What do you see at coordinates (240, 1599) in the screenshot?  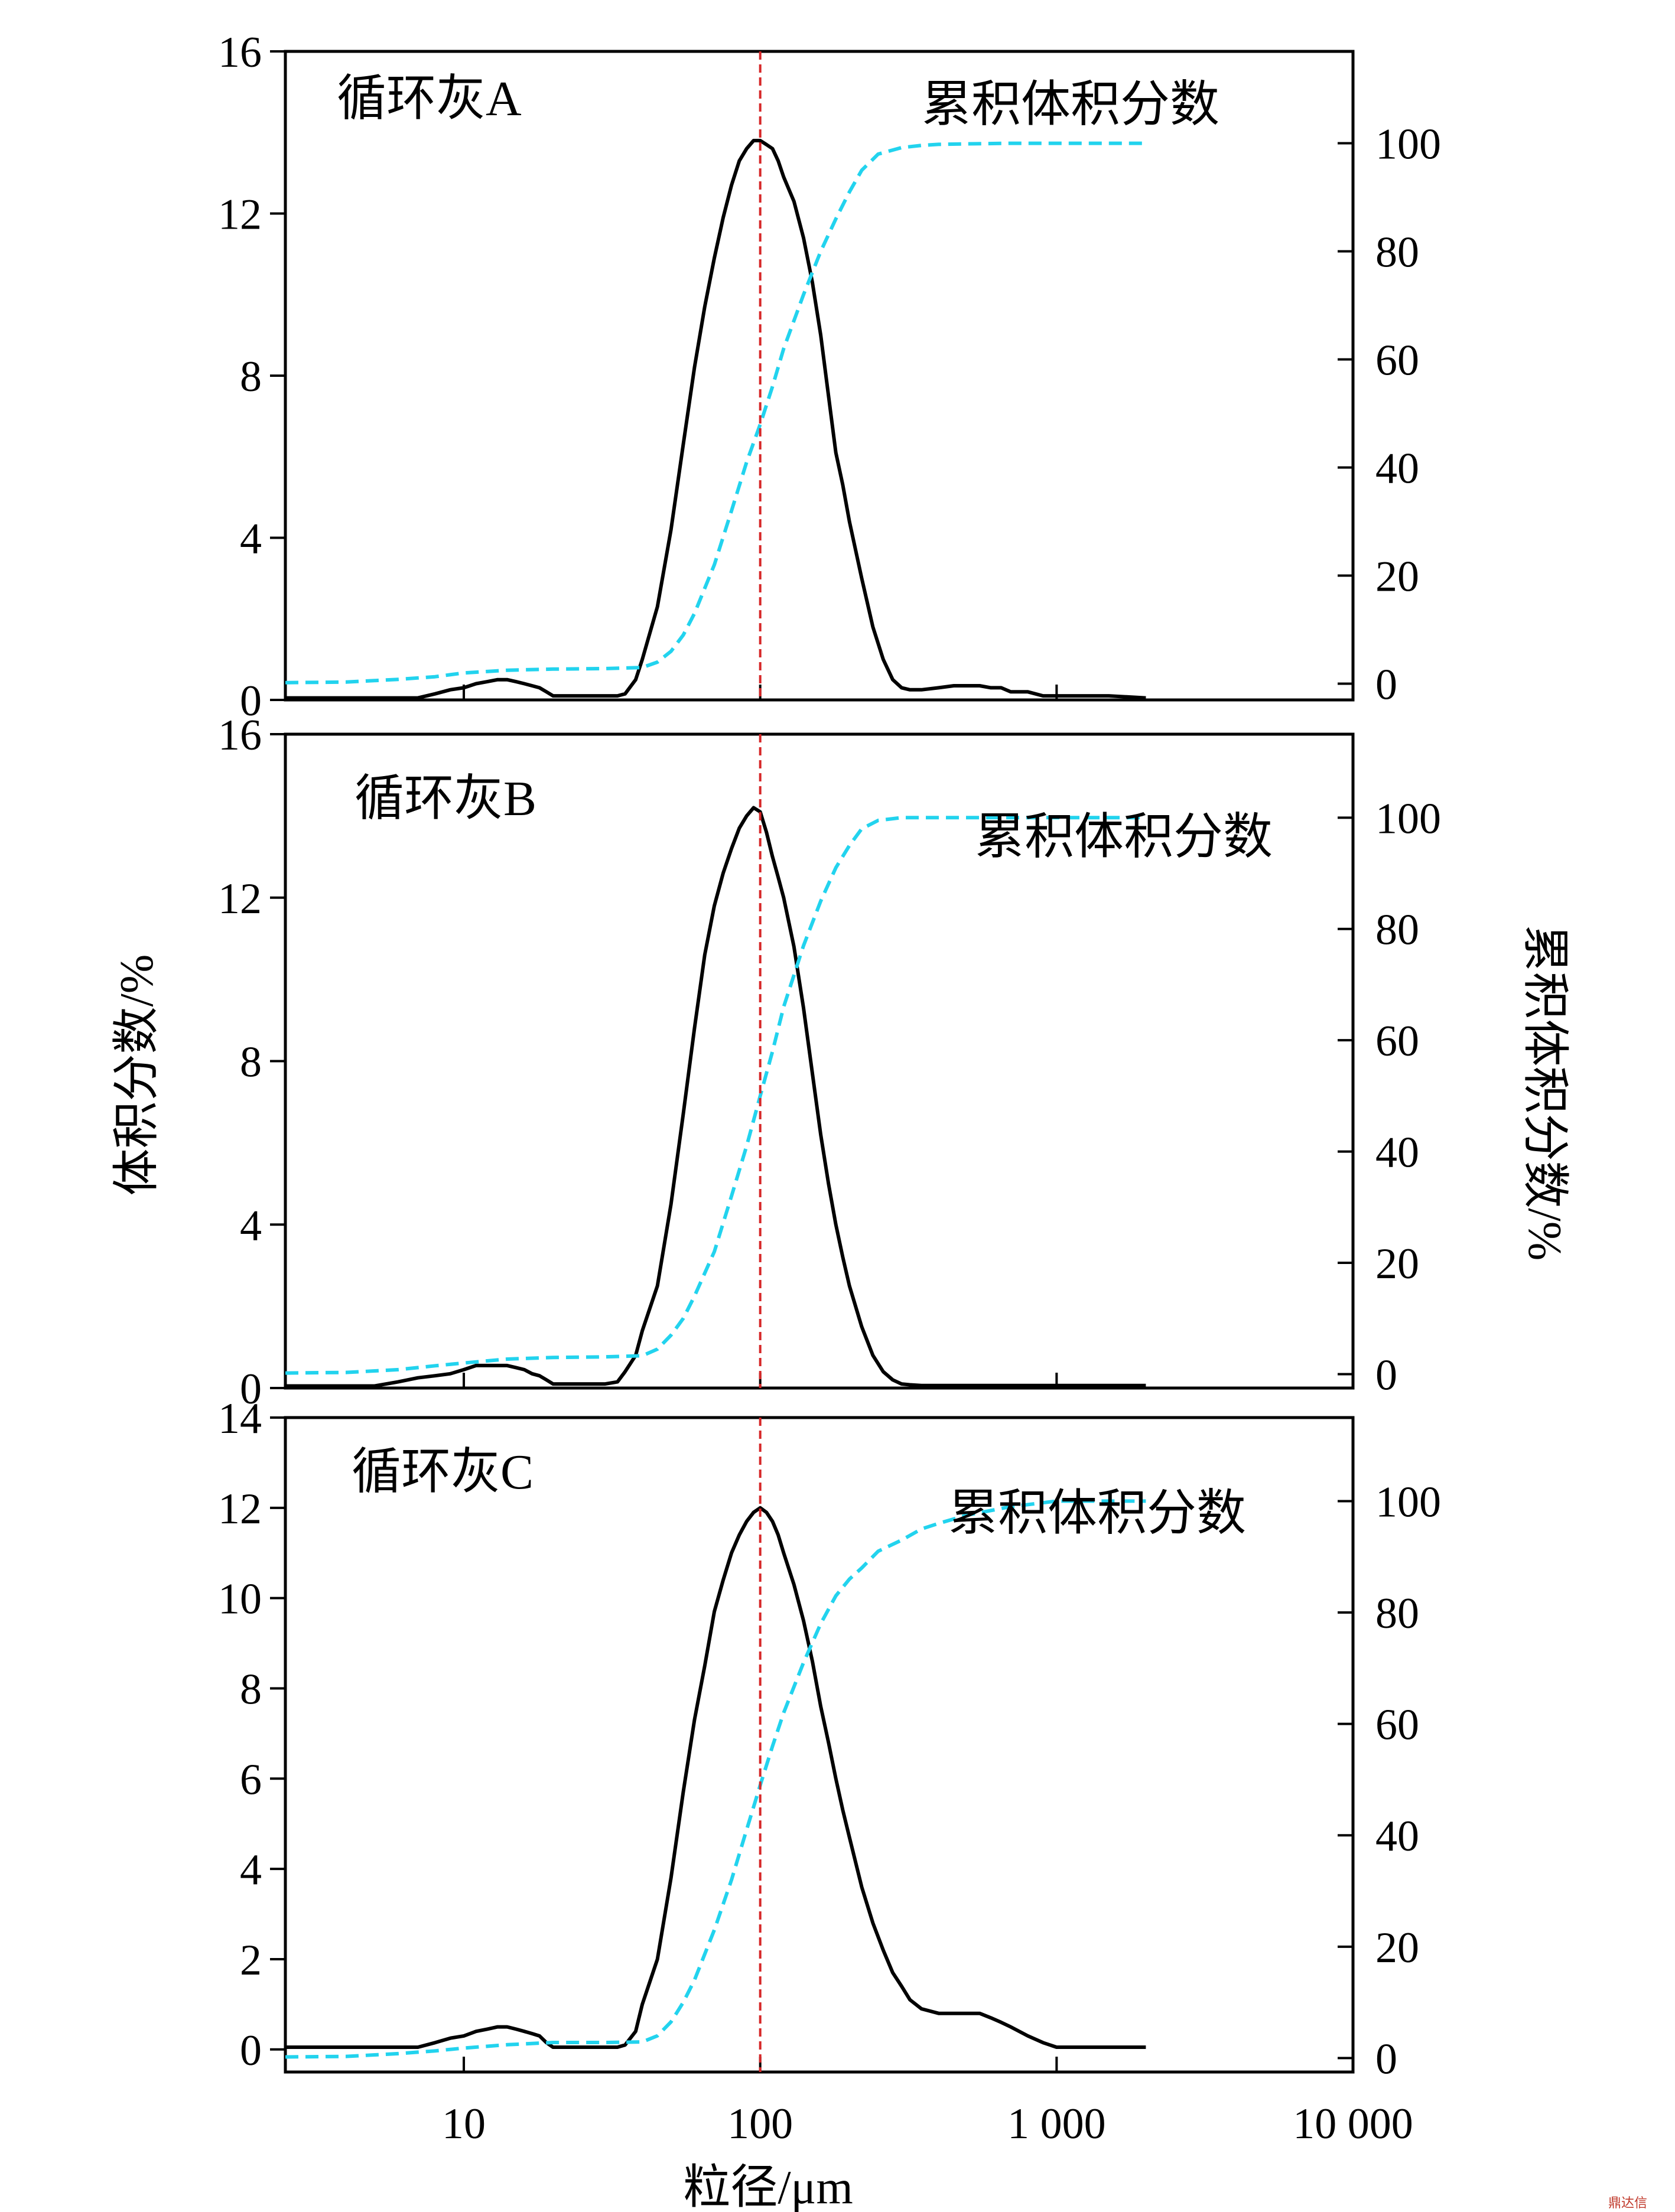 I see `y-tick-label-left: 10` at bounding box center [240, 1599].